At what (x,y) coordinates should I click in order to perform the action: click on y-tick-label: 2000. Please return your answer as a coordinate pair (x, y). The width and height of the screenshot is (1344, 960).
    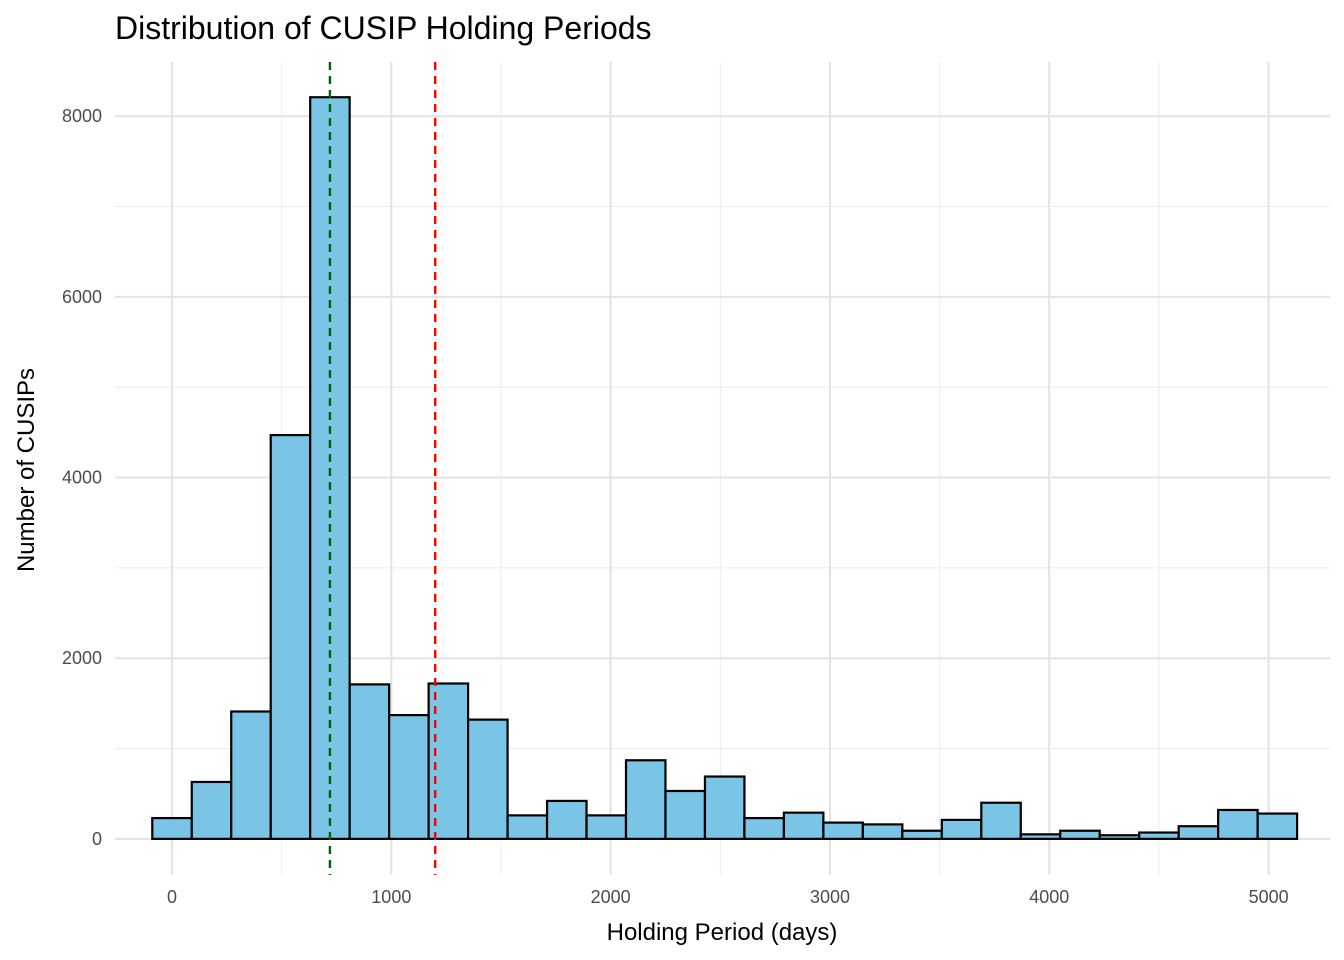
    Looking at the image, I should click on (82, 658).